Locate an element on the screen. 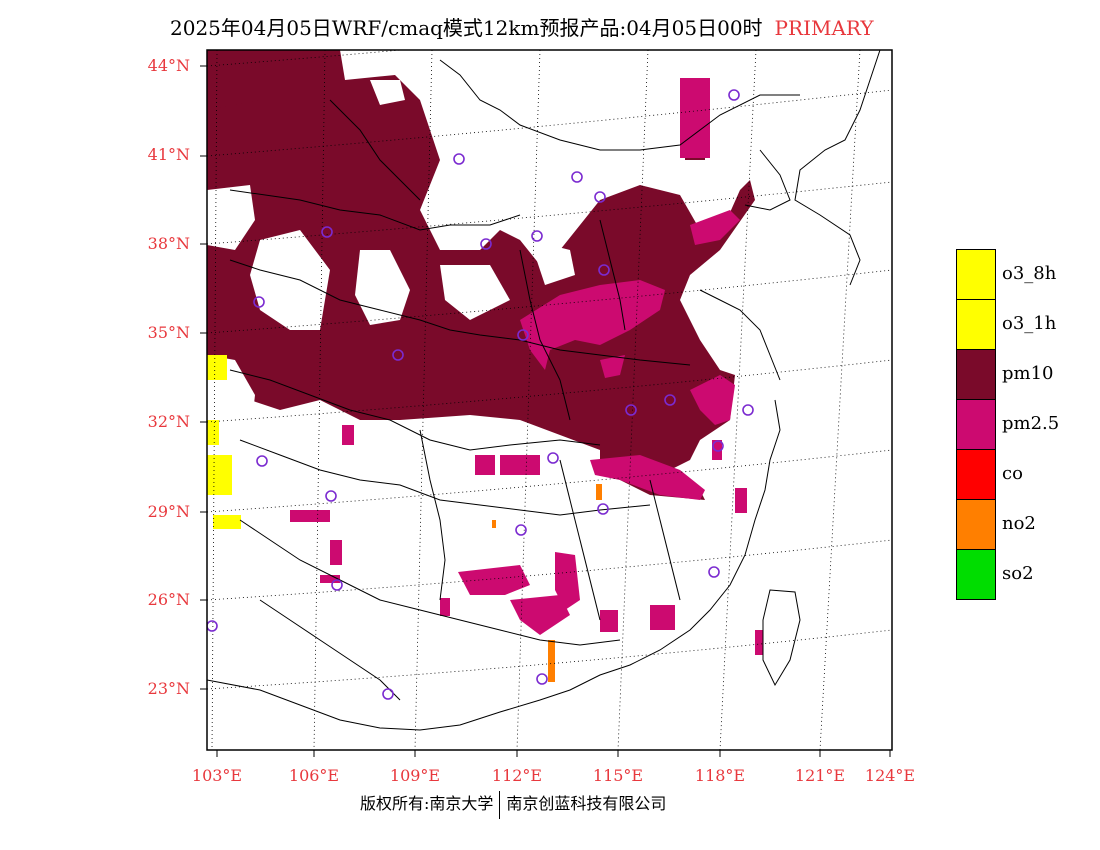 This screenshot has width=1100, height=850. title-text: 2025年04月05日WRF/cmaq模式12km预报产品:04月05日00时 is located at coordinates (466, 28).